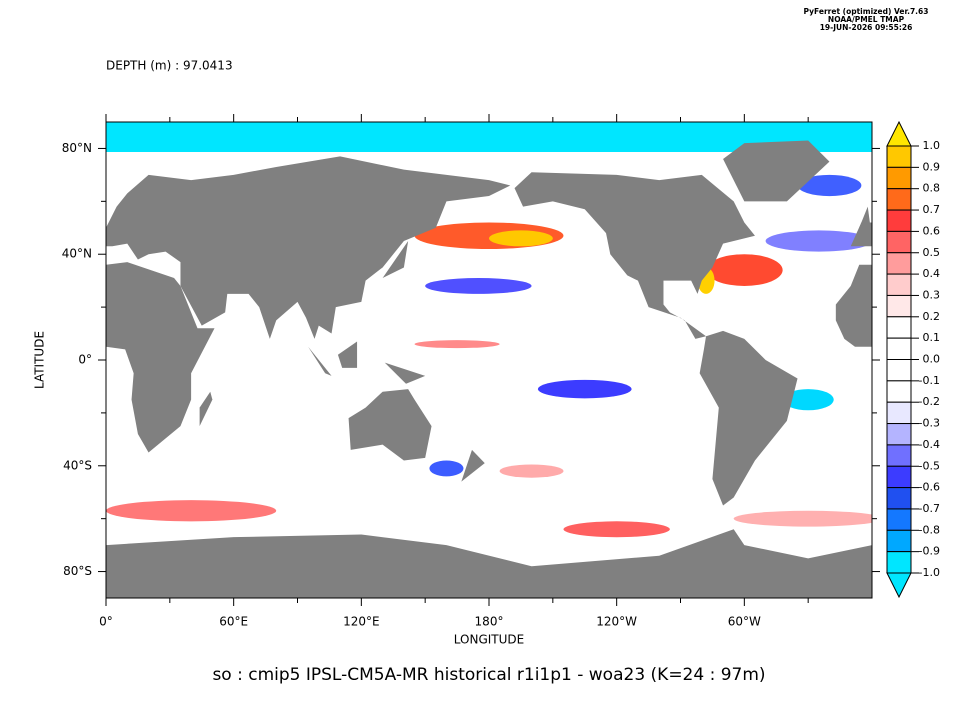 Image resolution: width=961 pixels, height=724 pixels. I want to click on colorbar-label: -0.7, so click(929, 508).